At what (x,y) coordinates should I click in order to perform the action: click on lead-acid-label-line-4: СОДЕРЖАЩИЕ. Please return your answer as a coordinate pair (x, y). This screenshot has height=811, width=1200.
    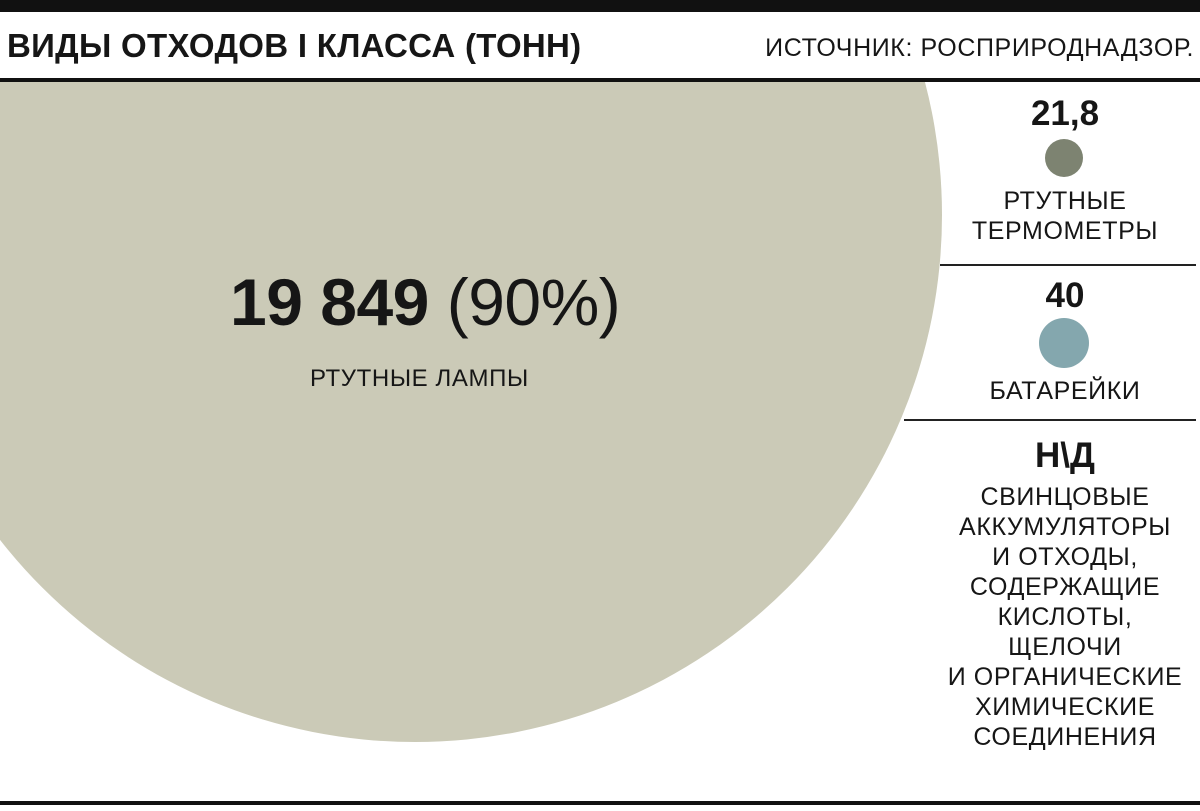
    Looking at the image, I should click on (1065, 587).